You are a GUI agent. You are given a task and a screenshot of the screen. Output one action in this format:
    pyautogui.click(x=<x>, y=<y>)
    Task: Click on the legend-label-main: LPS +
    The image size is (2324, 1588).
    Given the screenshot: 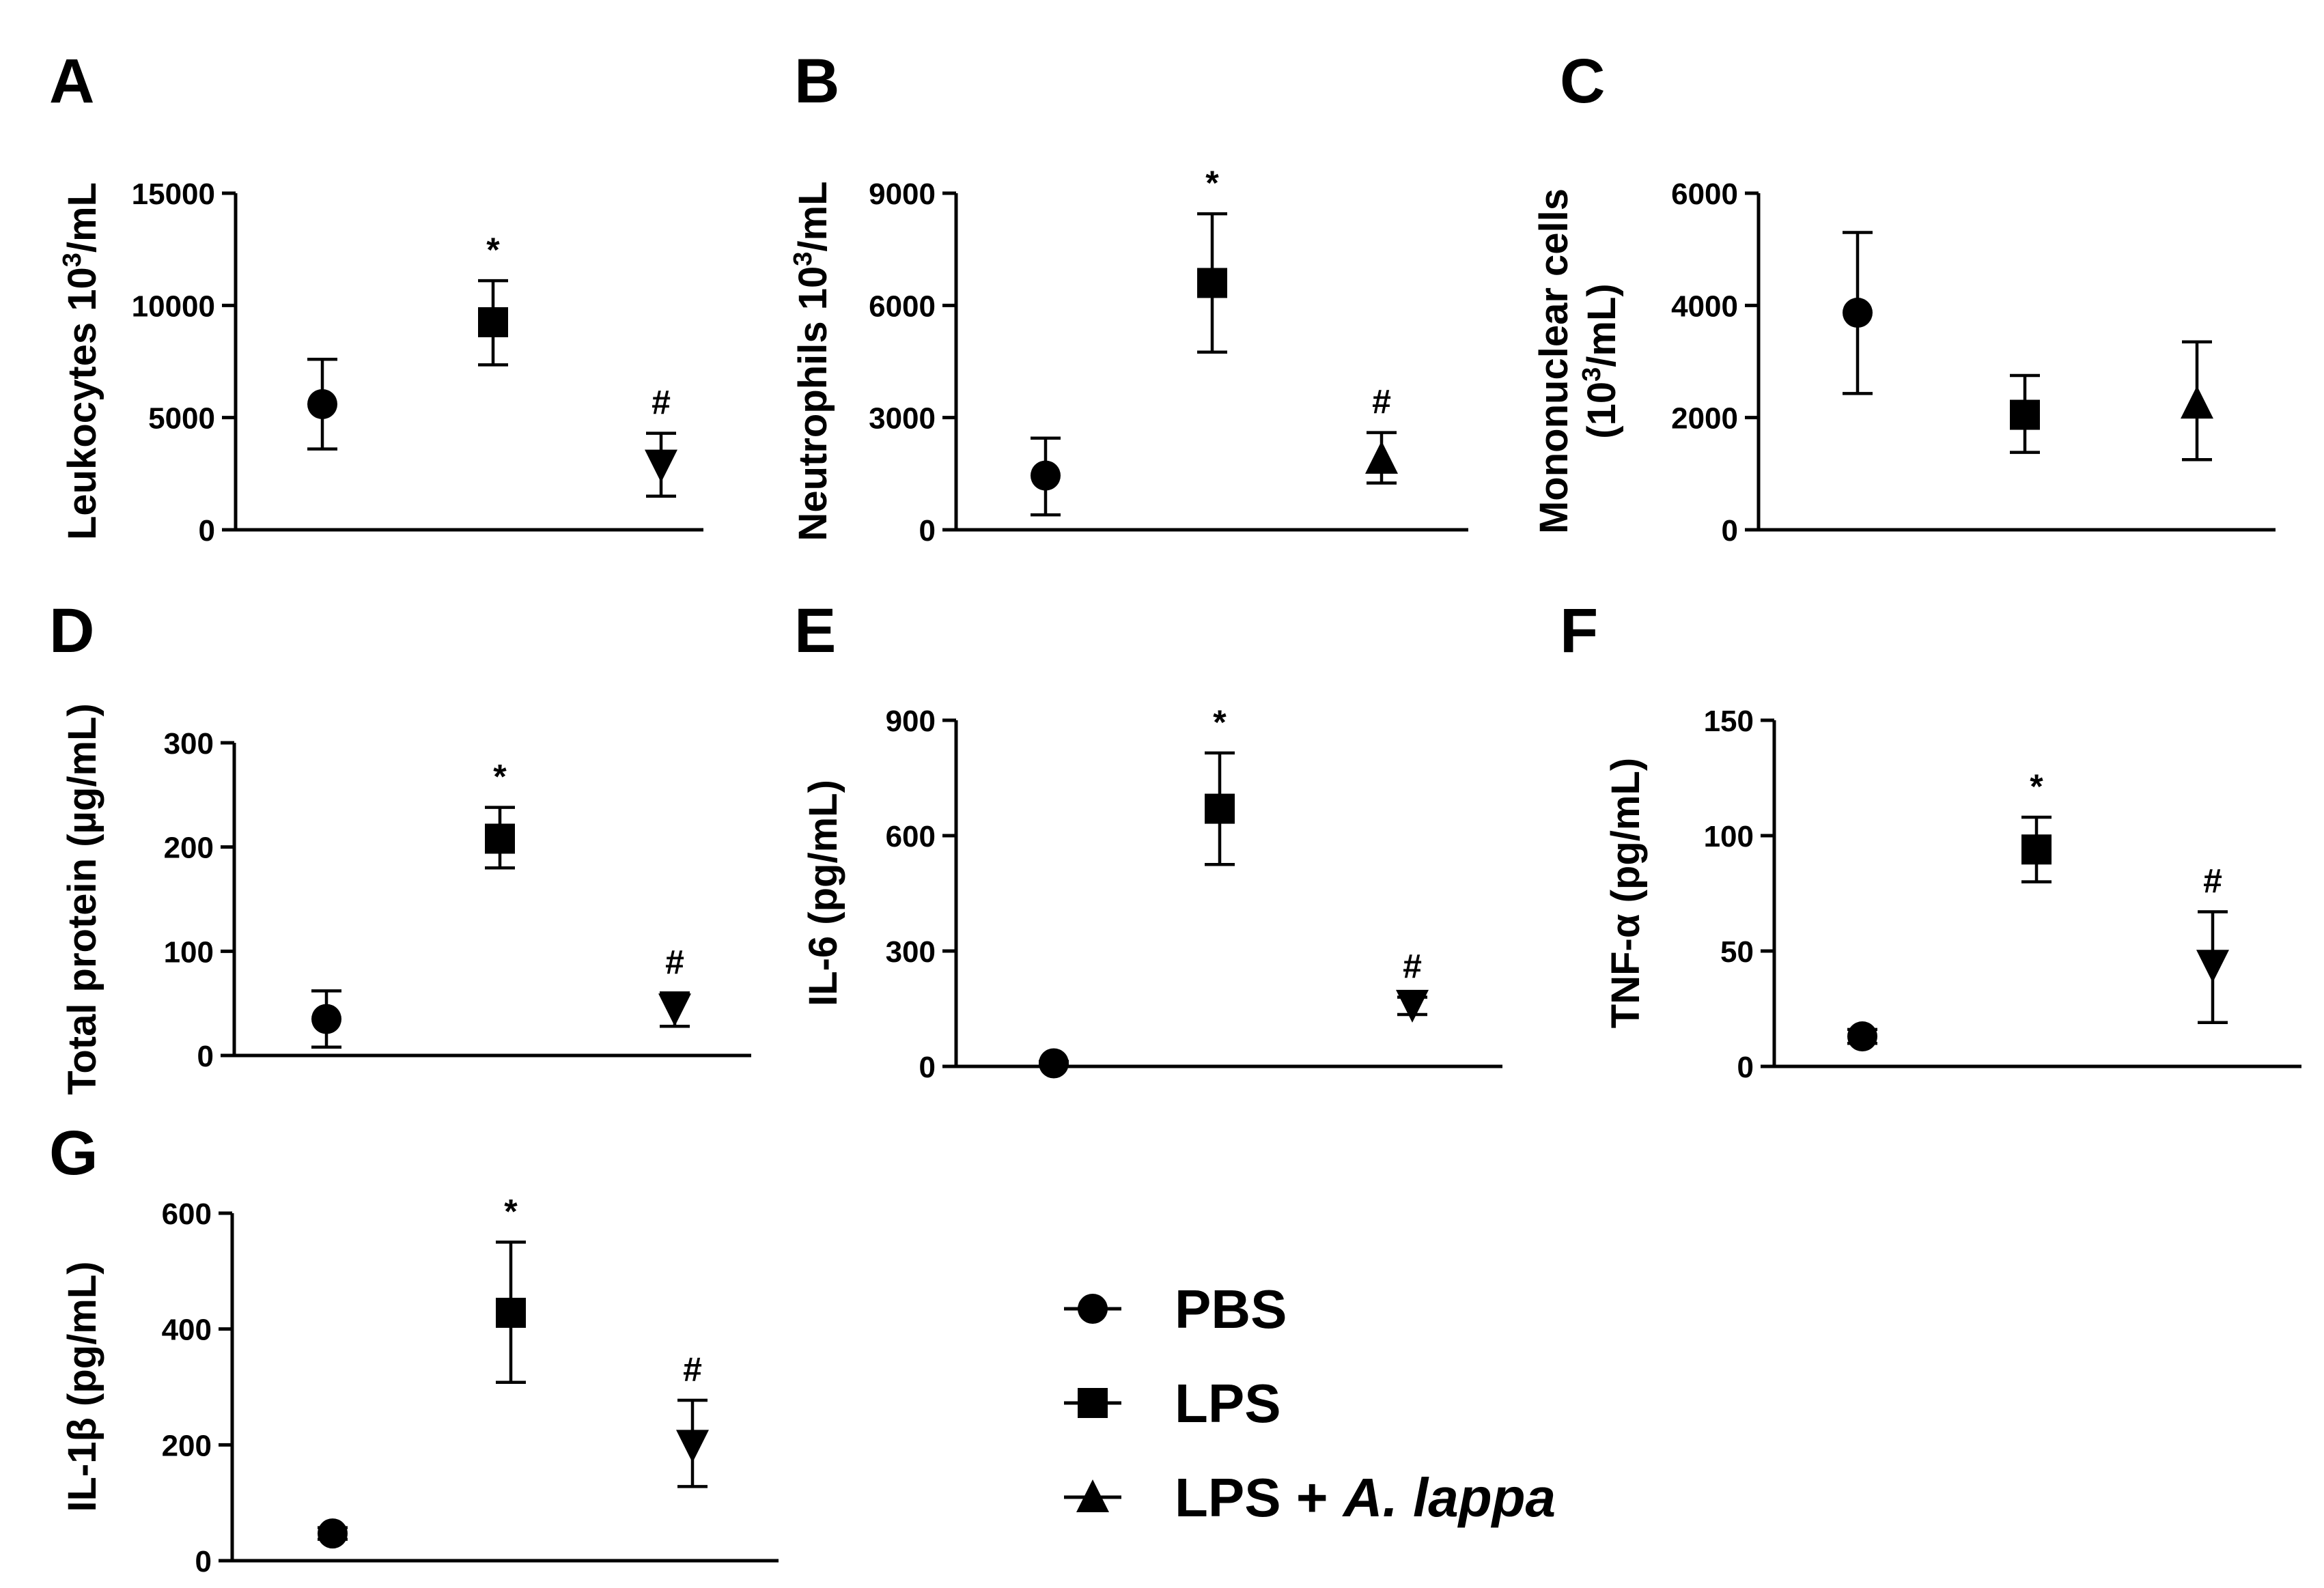 What is the action you would take?
    pyautogui.click(x=1259, y=1498)
    